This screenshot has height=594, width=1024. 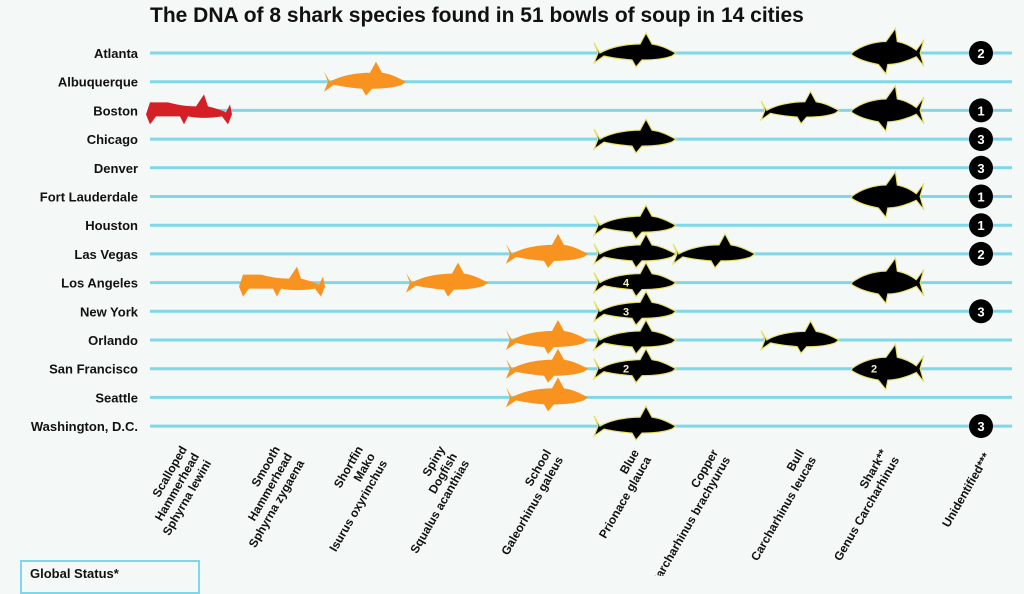 What do you see at coordinates (866, 505) in the screenshot?
I see `species-label: Shark**Genus Carcharhinus` at bounding box center [866, 505].